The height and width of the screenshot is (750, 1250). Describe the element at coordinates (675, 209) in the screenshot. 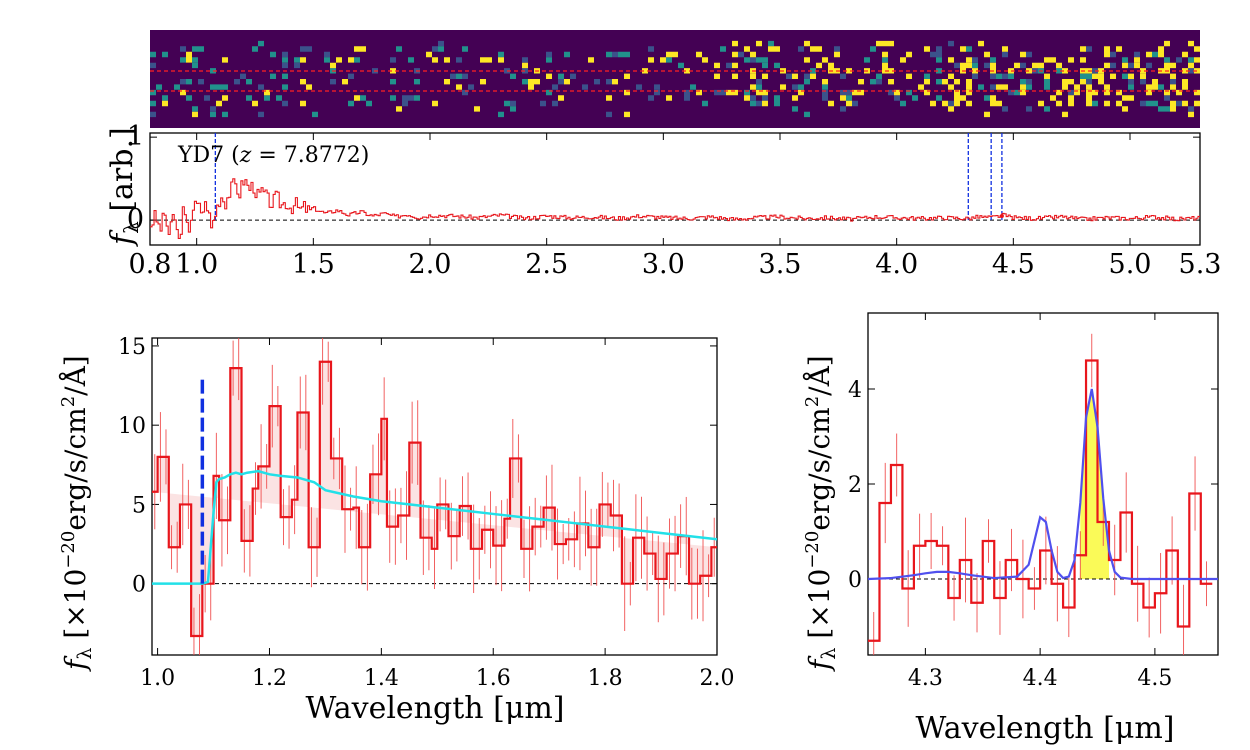

I see `spectrum-line` at that location.